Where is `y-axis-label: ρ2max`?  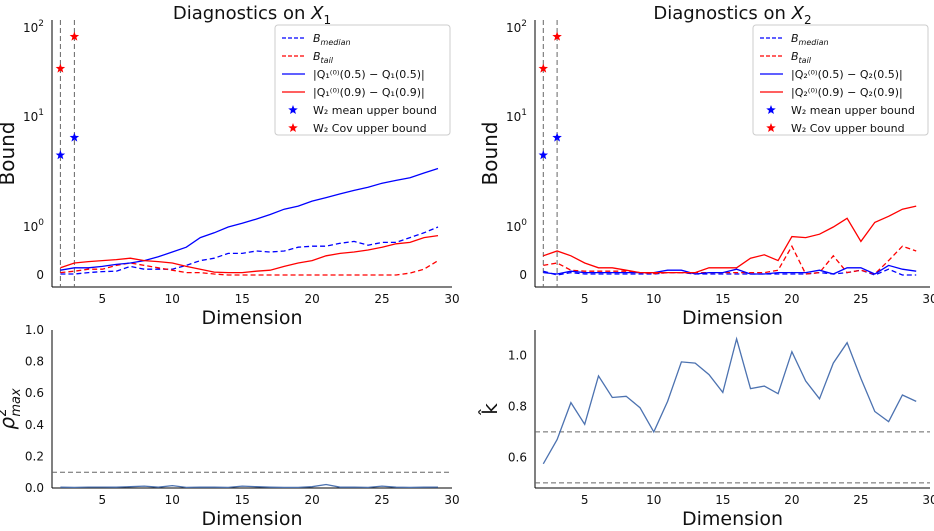
y-axis-label: ρ2max is located at coordinates (12, 409).